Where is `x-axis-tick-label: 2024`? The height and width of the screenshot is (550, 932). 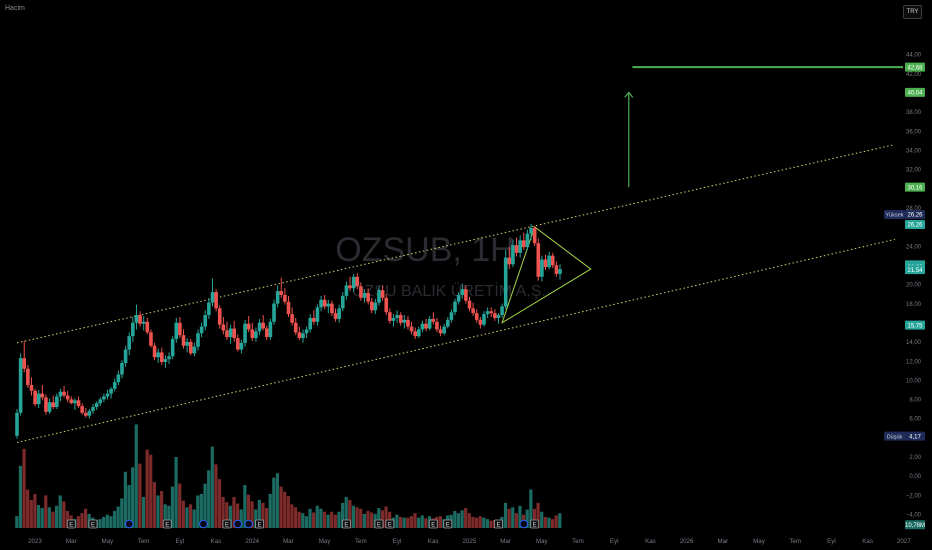
x-axis-tick-label: 2024 is located at coordinates (252, 541).